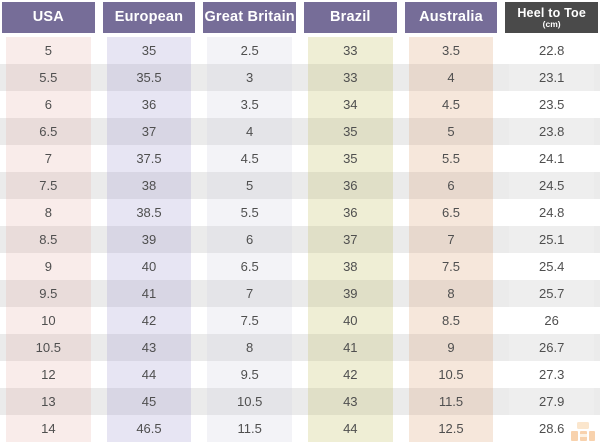 The width and height of the screenshot is (600, 445). I want to click on table-cell: 37.5, so click(149, 158).